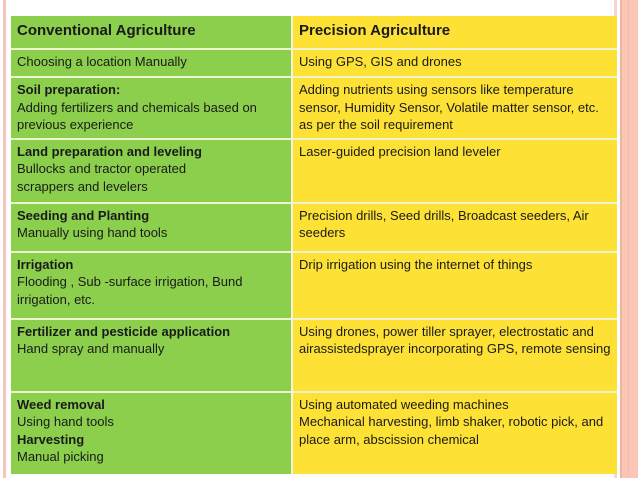  Describe the element at coordinates (124, 331) in the screenshot. I see `cell-title: Fertilizer and pesticide application` at that location.